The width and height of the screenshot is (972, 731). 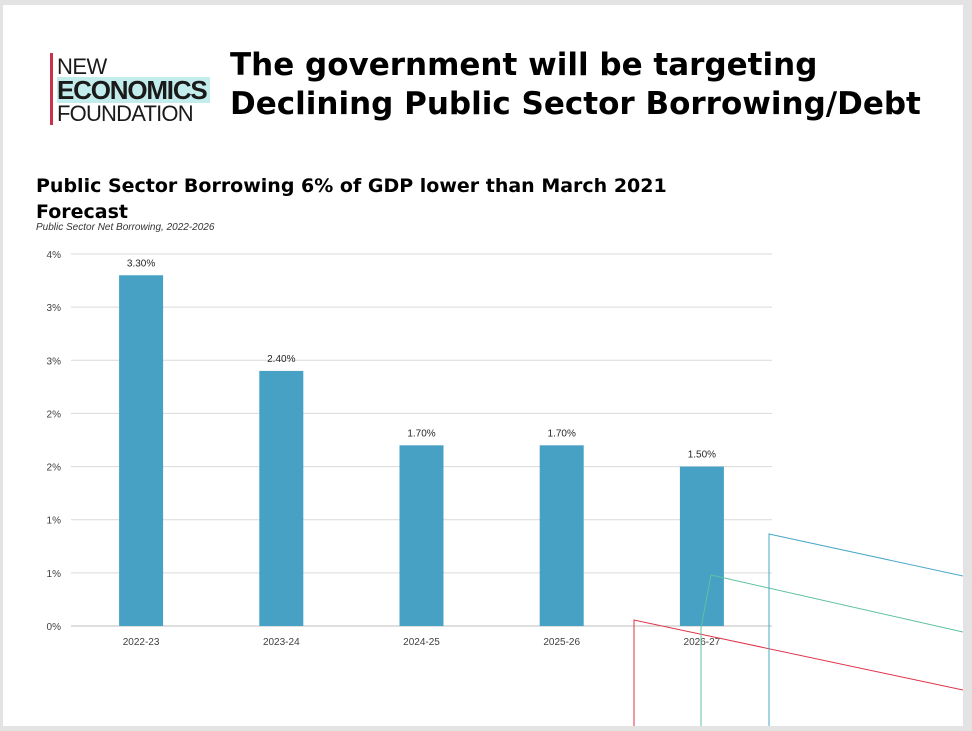 I want to click on page-title-line-2: Declining Public Sector Borrowing/Debt, so click(x=575, y=104).